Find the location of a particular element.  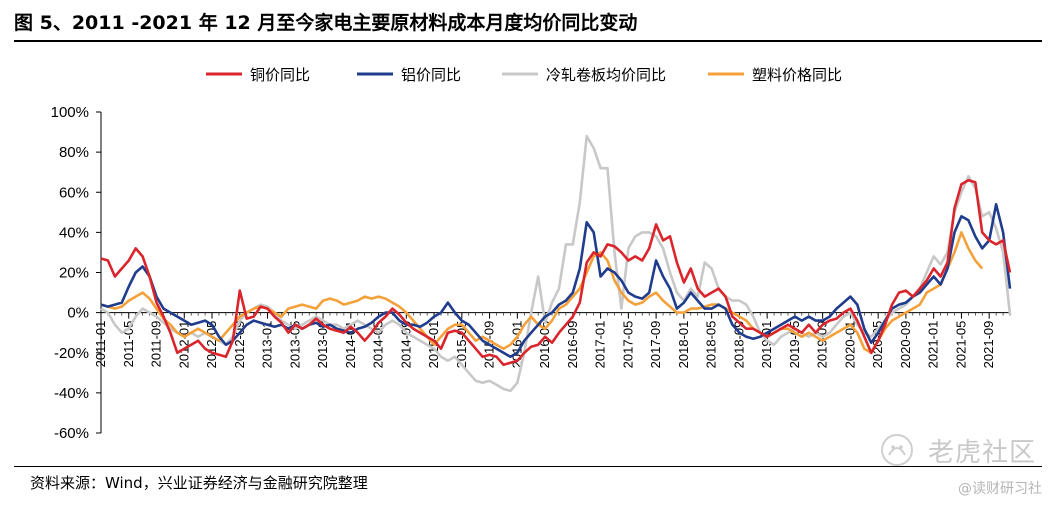

y-tick-label: 20% is located at coordinates (74, 273).